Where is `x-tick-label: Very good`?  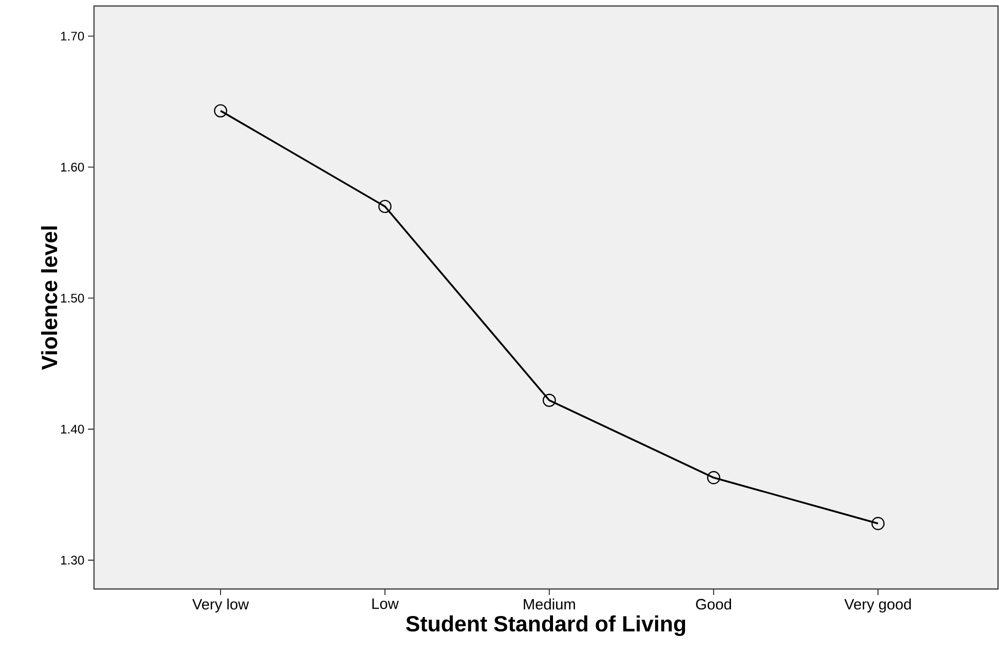
x-tick-label: Very good is located at coordinates (877, 605).